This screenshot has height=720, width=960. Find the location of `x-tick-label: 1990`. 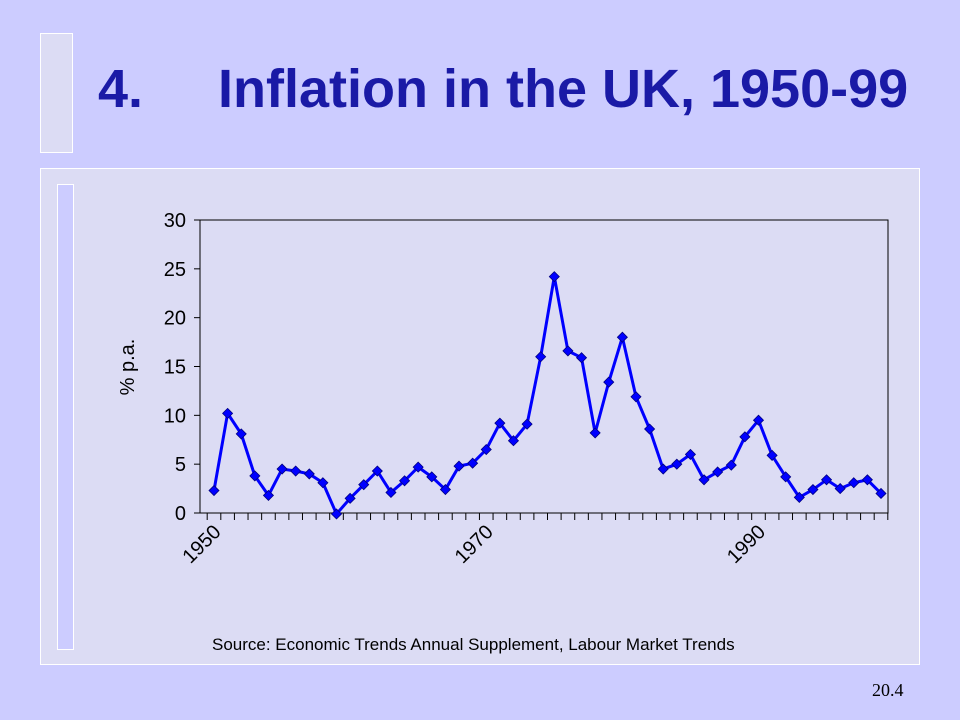

x-tick-label: 1990 is located at coordinates (746, 544).